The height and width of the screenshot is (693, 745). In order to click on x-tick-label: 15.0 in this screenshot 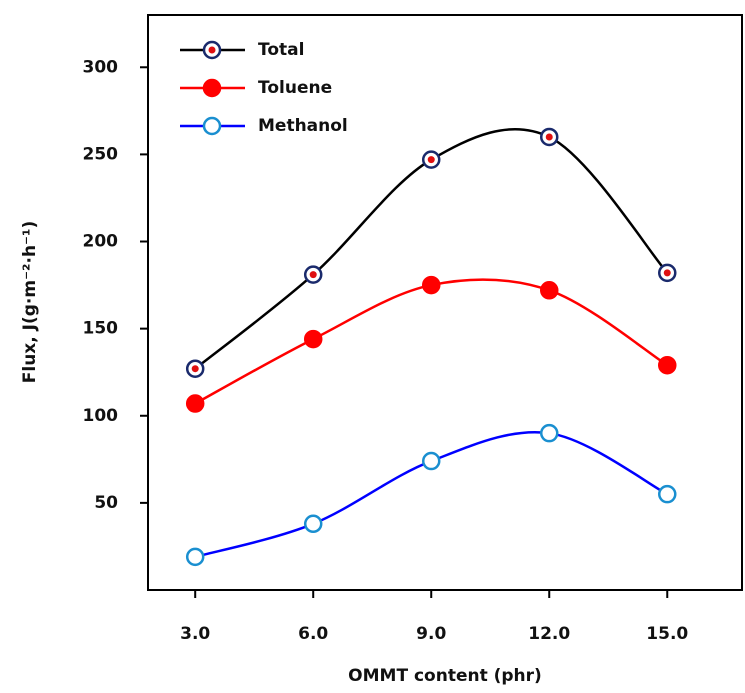, I will do `click(667, 634)`.